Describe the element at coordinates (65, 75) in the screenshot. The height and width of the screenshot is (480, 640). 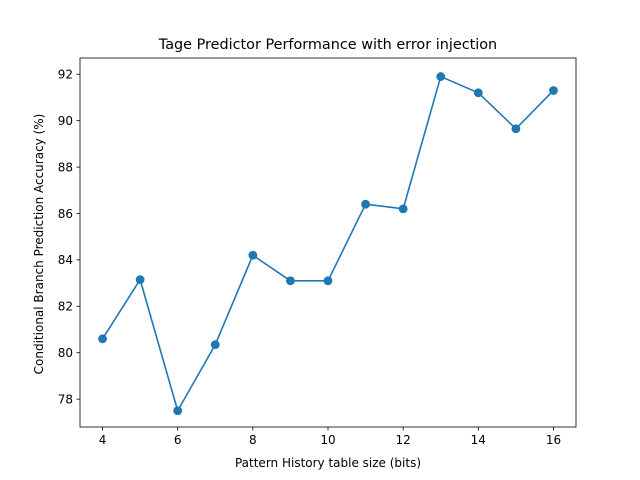
I see `y-tick-label: 92` at that location.